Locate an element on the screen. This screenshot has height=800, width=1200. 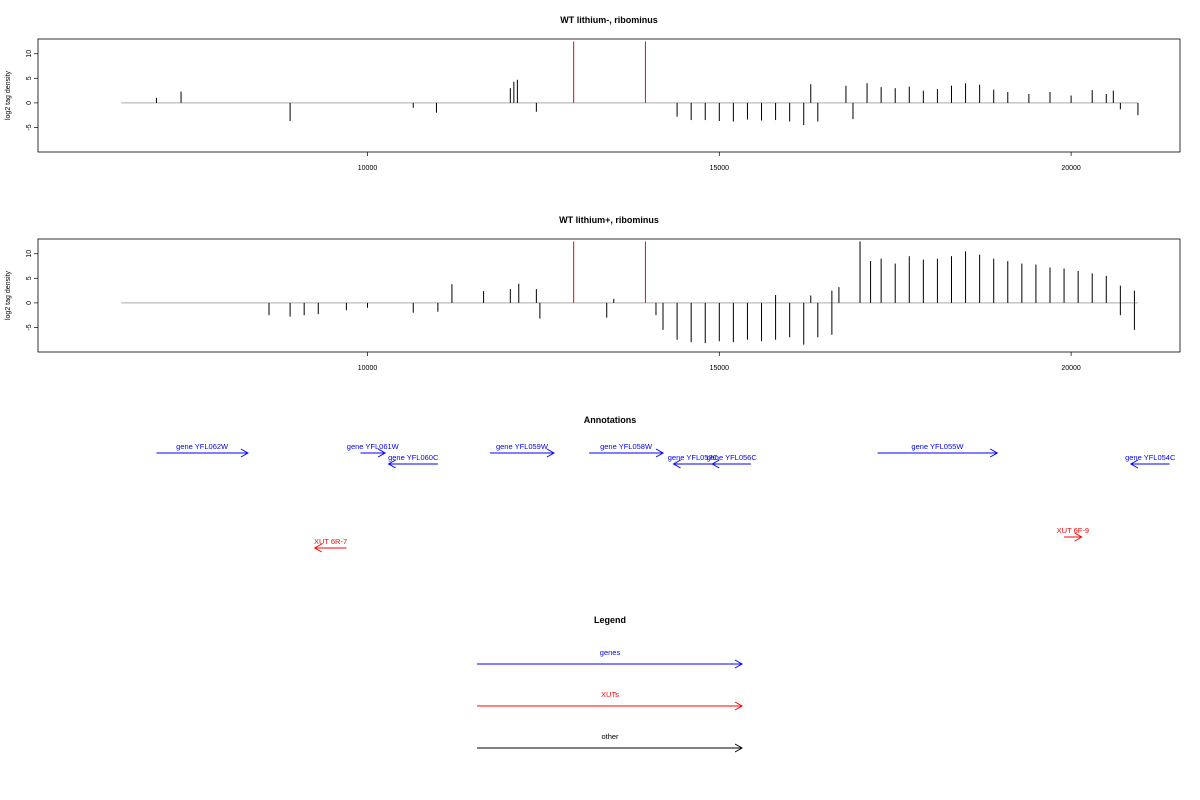
legend-label: genes is located at coordinates (610, 652).